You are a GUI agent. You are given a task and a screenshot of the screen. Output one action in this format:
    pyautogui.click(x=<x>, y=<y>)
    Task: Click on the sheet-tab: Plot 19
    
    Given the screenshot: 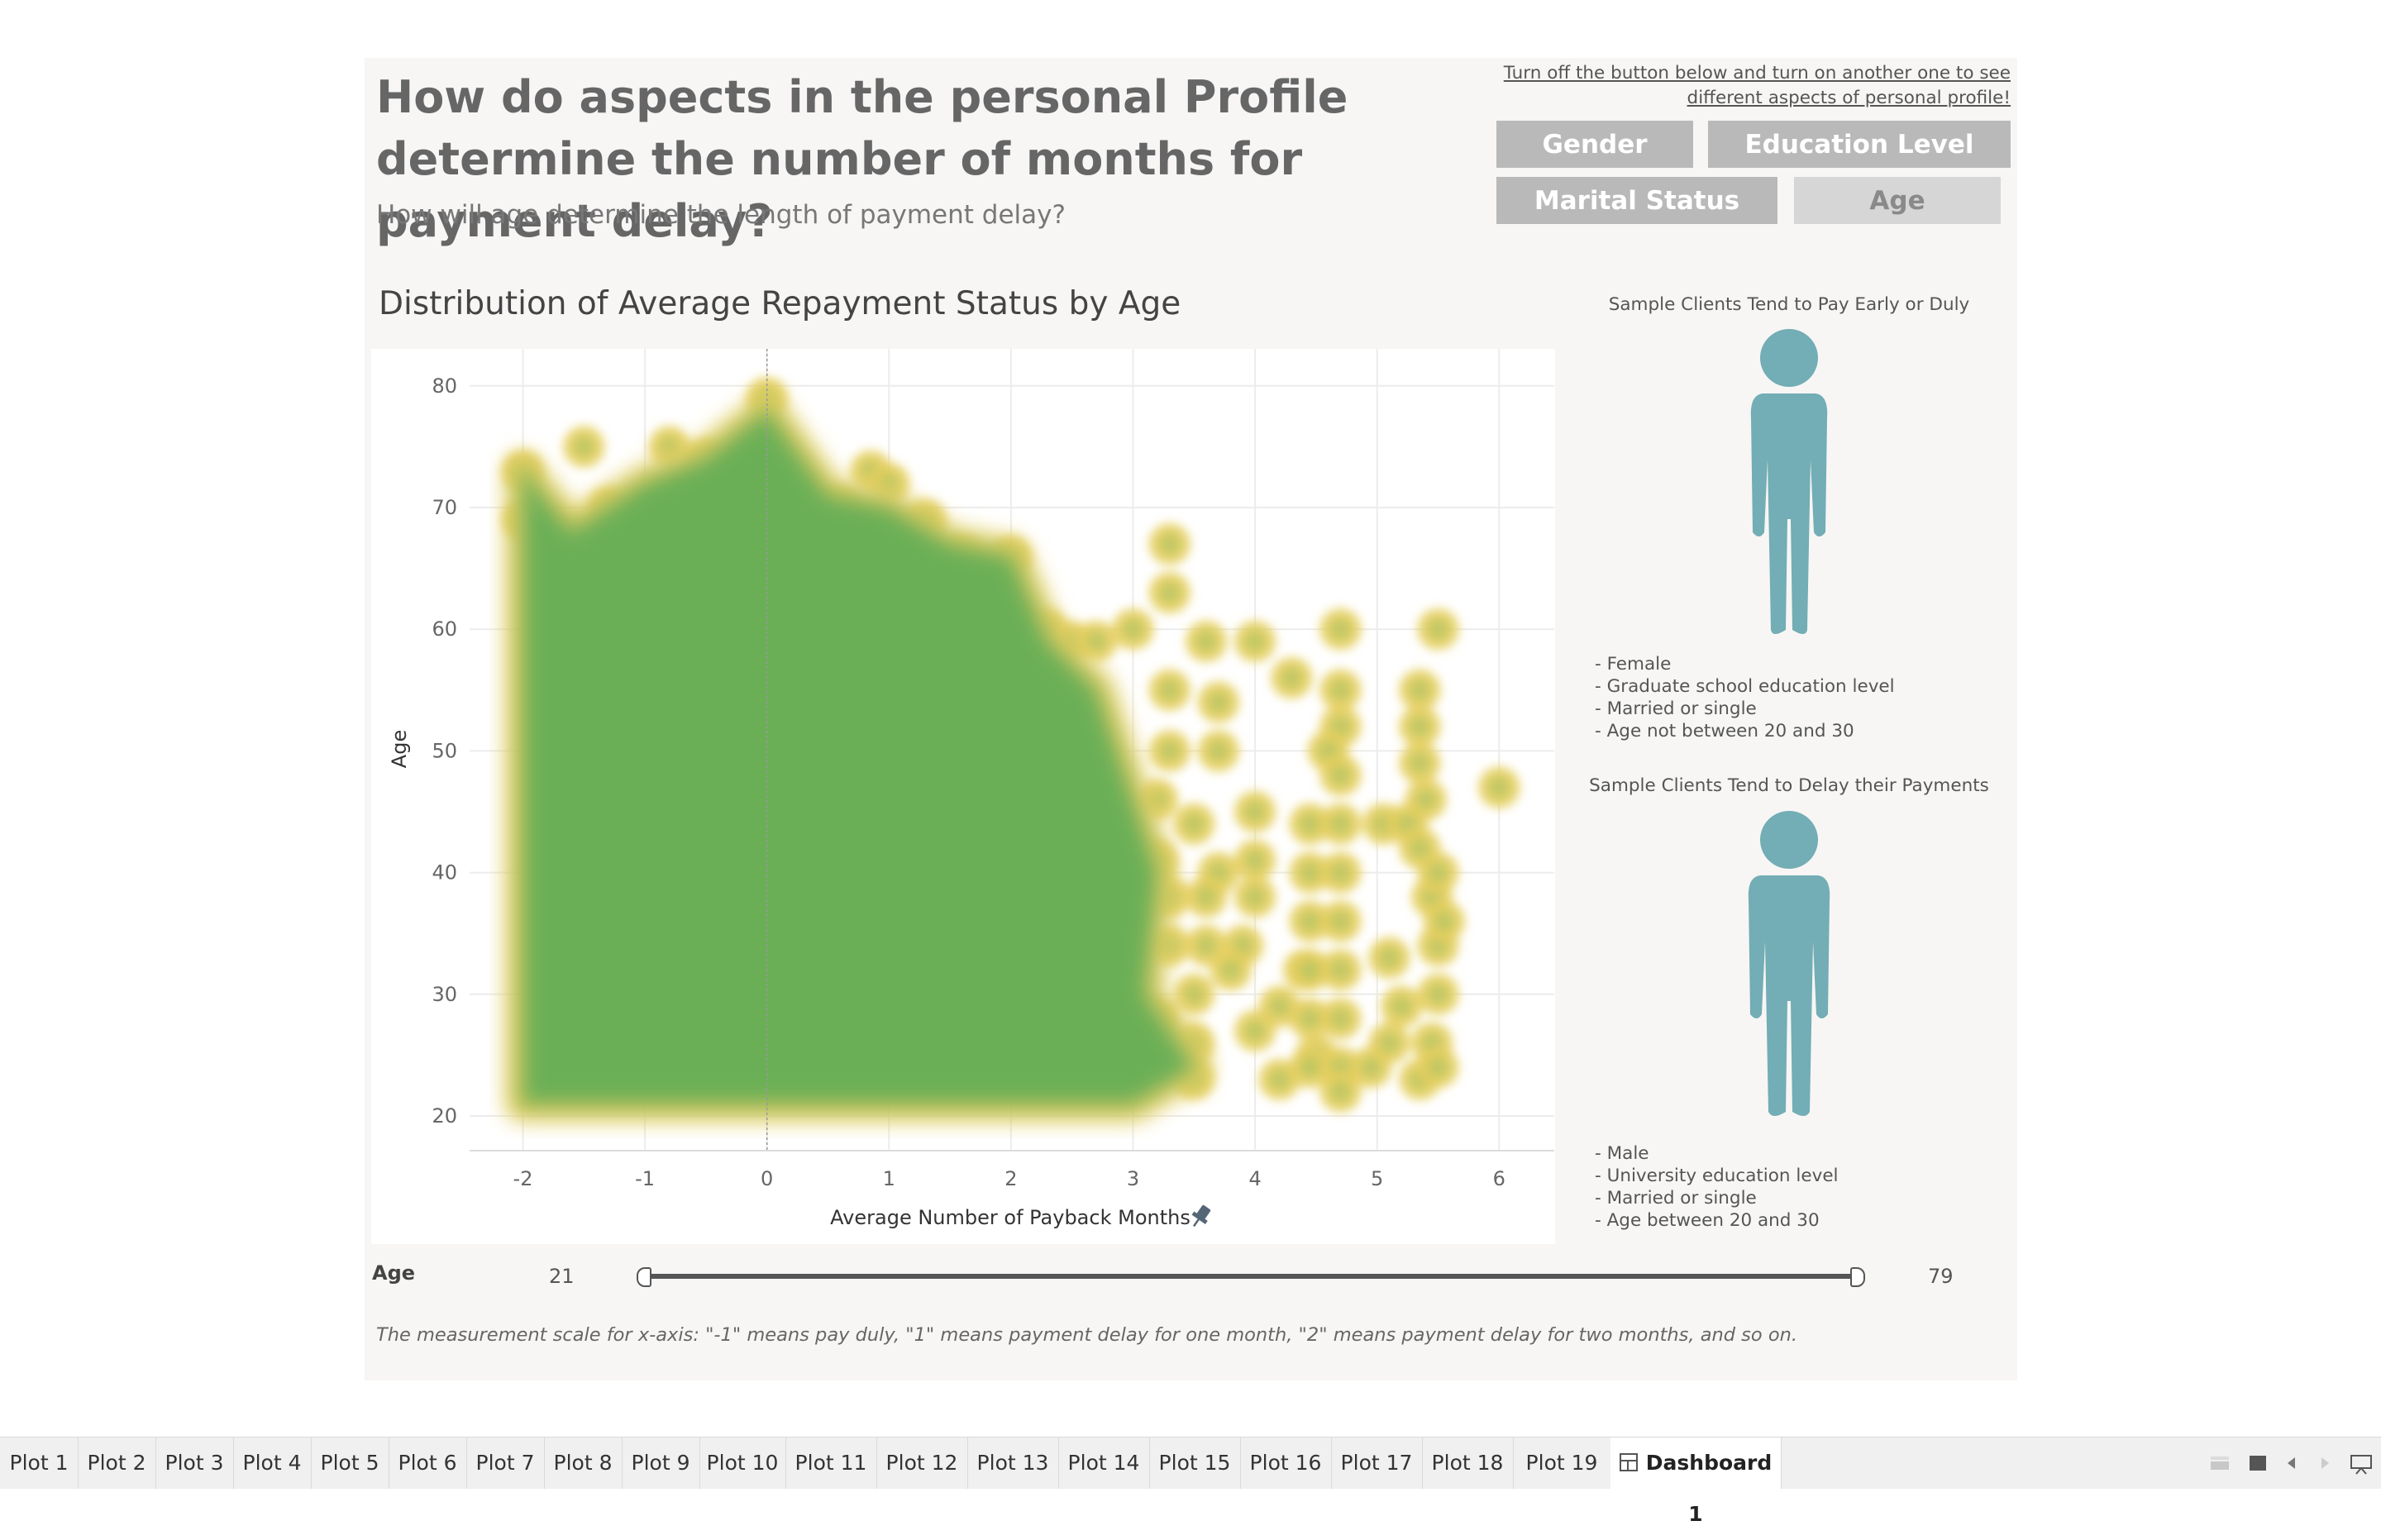 What is the action you would take?
    pyautogui.click(x=1562, y=1463)
    